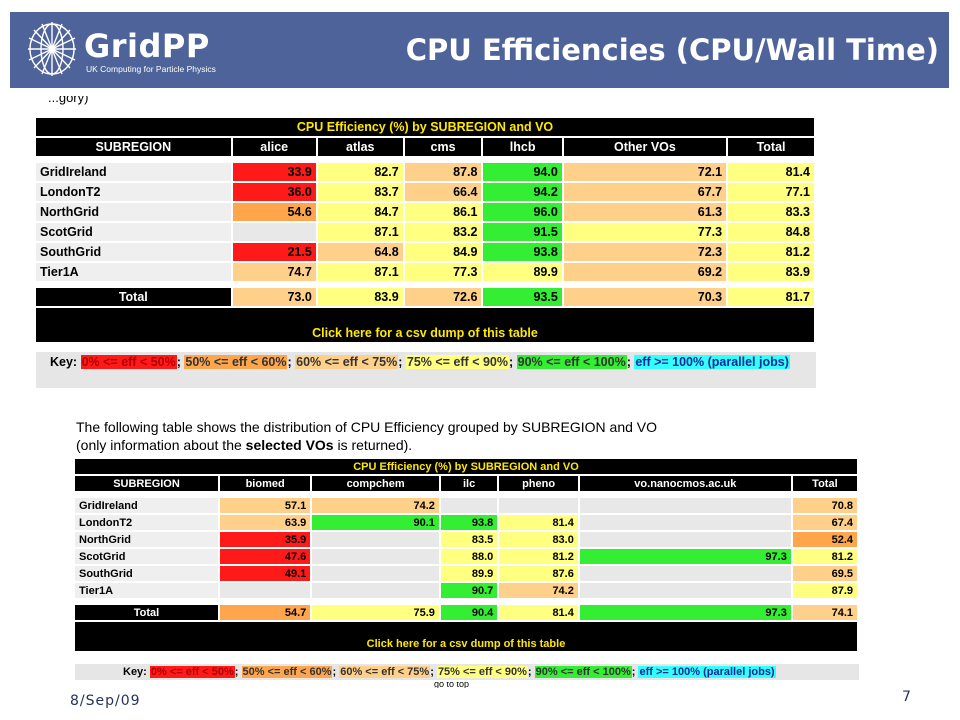  Describe the element at coordinates (236, 362) in the screenshot. I see `key-range-orange: 50% <= eff < 60%` at that location.